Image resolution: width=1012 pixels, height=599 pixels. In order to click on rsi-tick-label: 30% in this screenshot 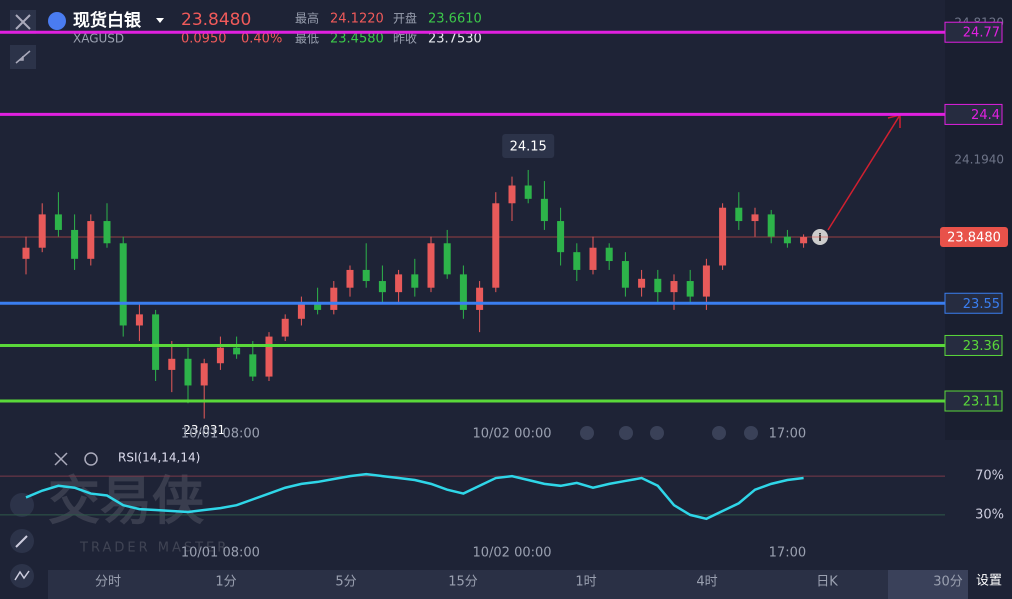, I will do `click(989, 514)`.